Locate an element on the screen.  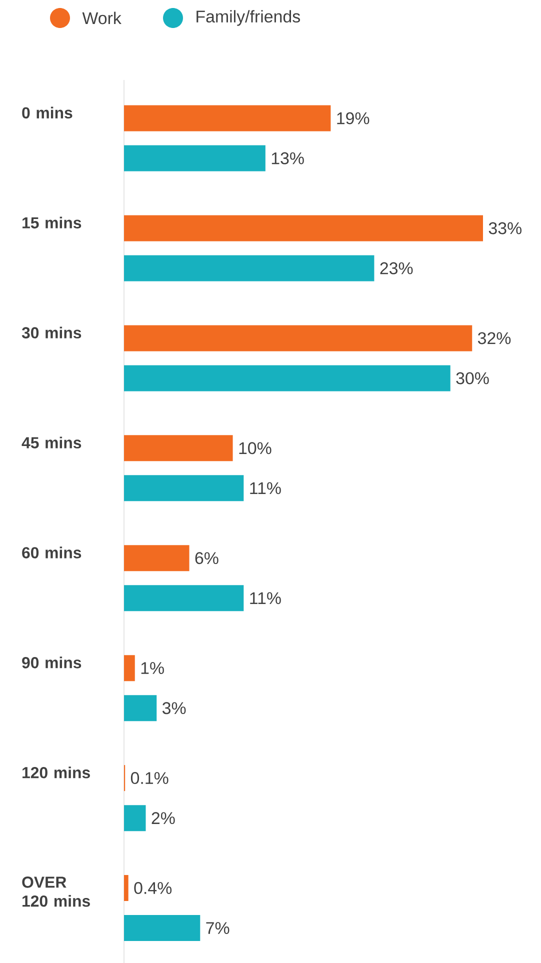
data-label: 33% is located at coordinates (505, 228).